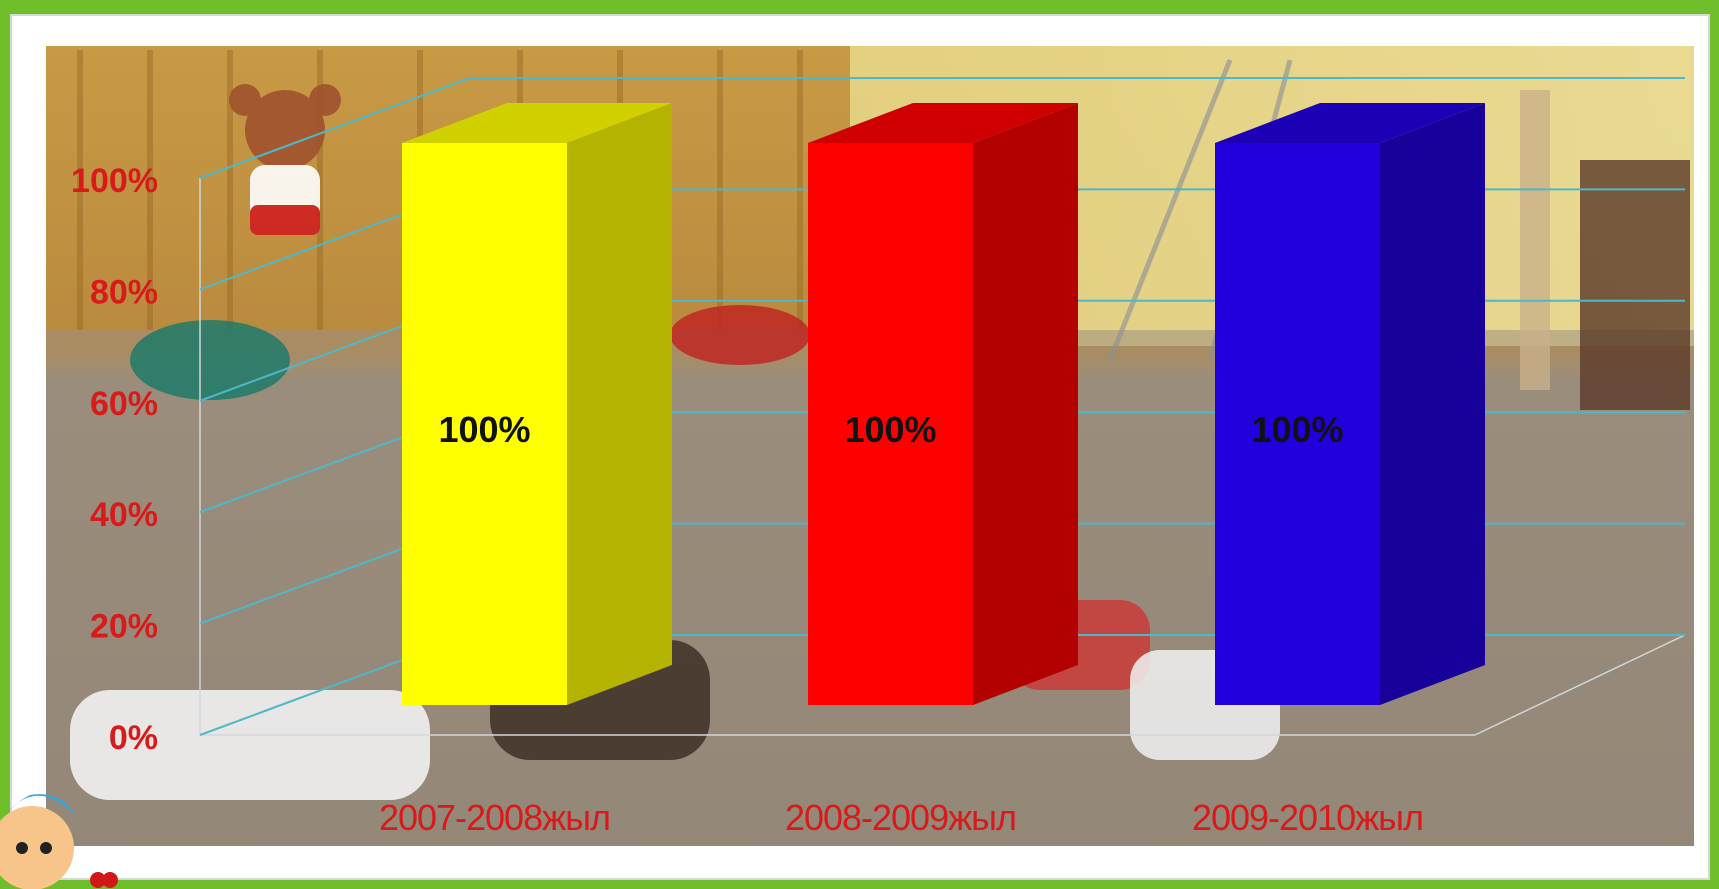 The image size is (1719, 889). Describe the element at coordinates (124, 515) in the screenshot. I see `y-tick-label: 40%` at that location.